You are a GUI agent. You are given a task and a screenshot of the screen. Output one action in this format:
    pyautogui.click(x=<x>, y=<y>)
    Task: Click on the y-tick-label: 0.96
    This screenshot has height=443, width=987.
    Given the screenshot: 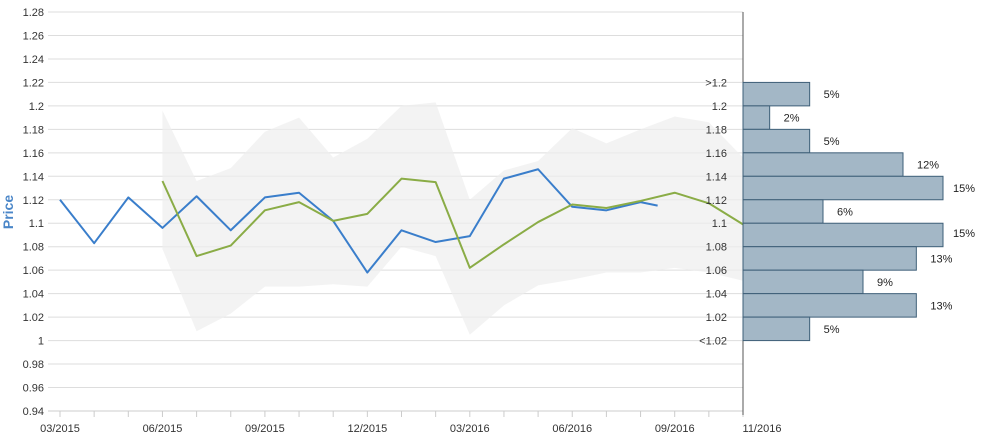 What is the action you would take?
    pyautogui.click(x=33, y=389)
    